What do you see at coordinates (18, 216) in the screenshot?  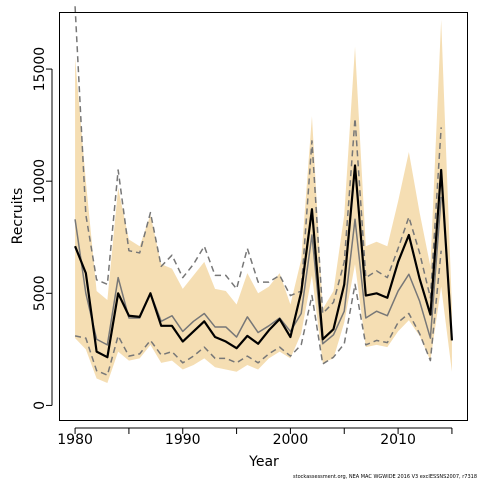 I see `y-axis-title: Recruits` at bounding box center [18, 216].